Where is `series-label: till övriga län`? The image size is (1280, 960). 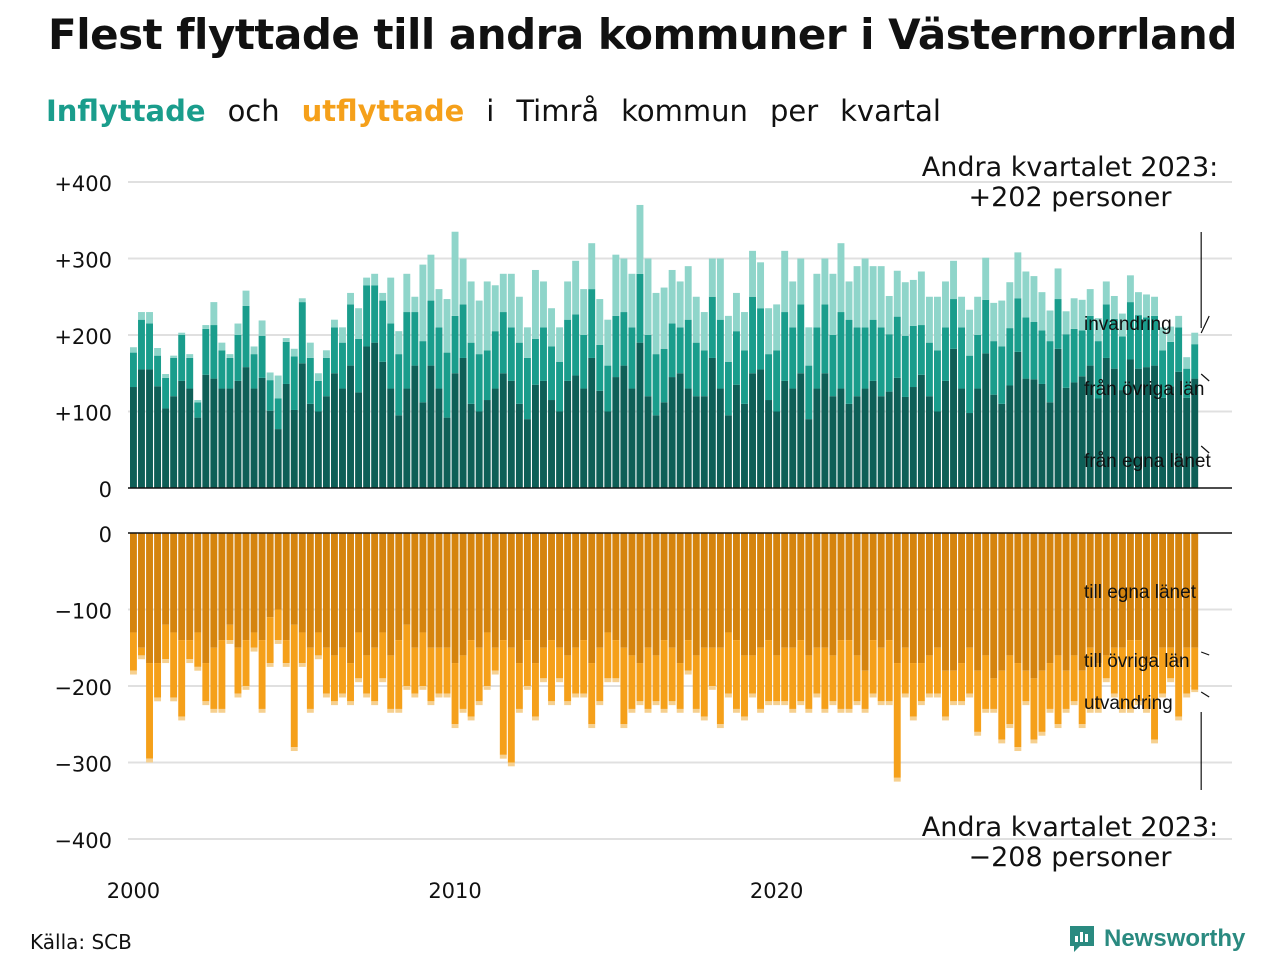 series-label: till övriga län is located at coordinates (1137, 661).